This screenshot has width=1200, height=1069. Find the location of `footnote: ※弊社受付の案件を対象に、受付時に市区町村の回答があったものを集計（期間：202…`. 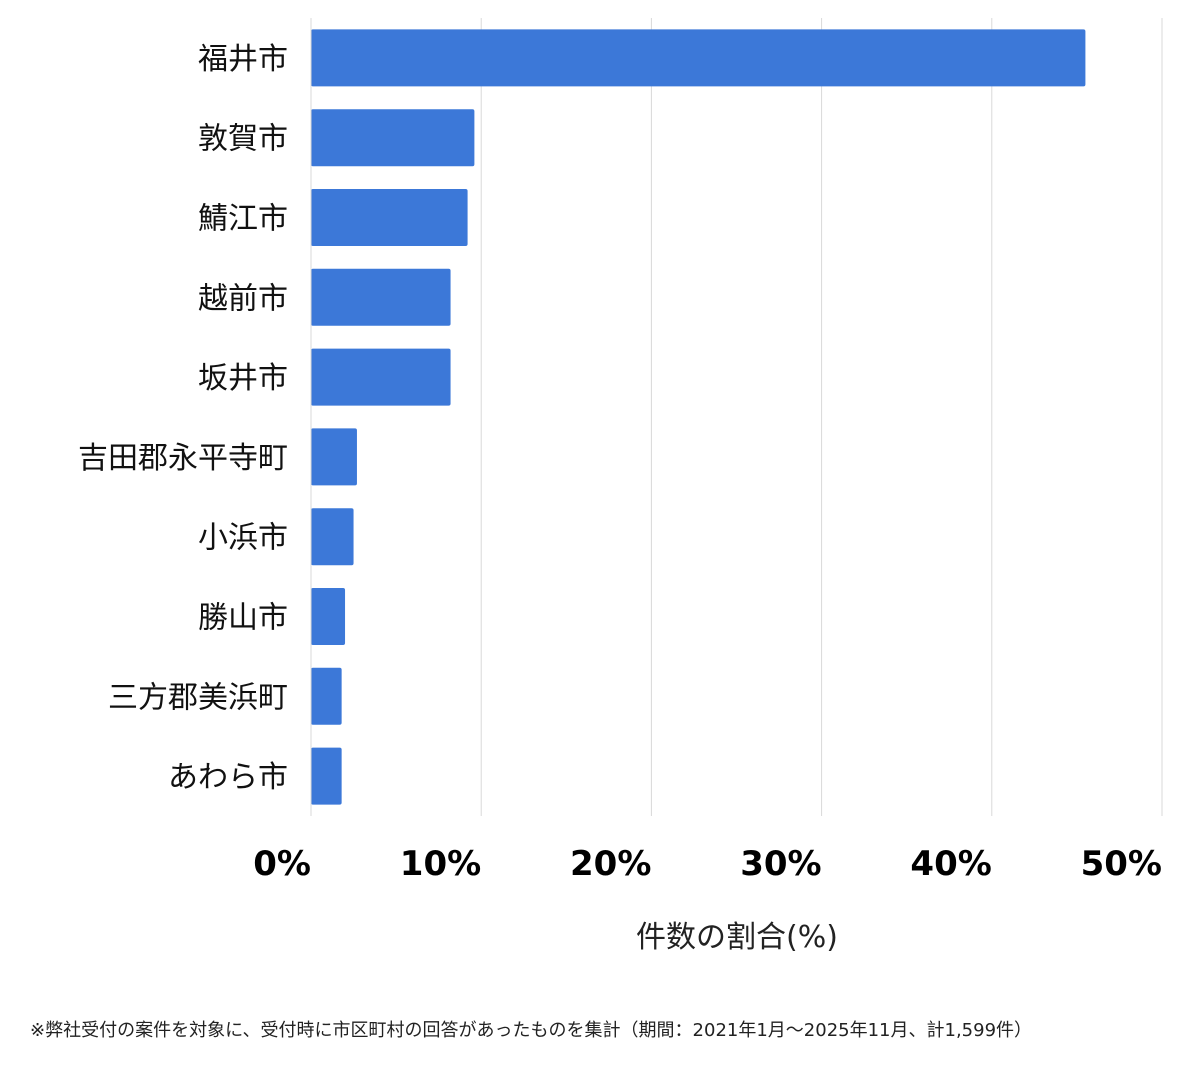

footnote: ※弊社受付の案件を対象に、受付時に市区町村の回答があったものを集計（期間：202… is located at coordinates (531, 1030).